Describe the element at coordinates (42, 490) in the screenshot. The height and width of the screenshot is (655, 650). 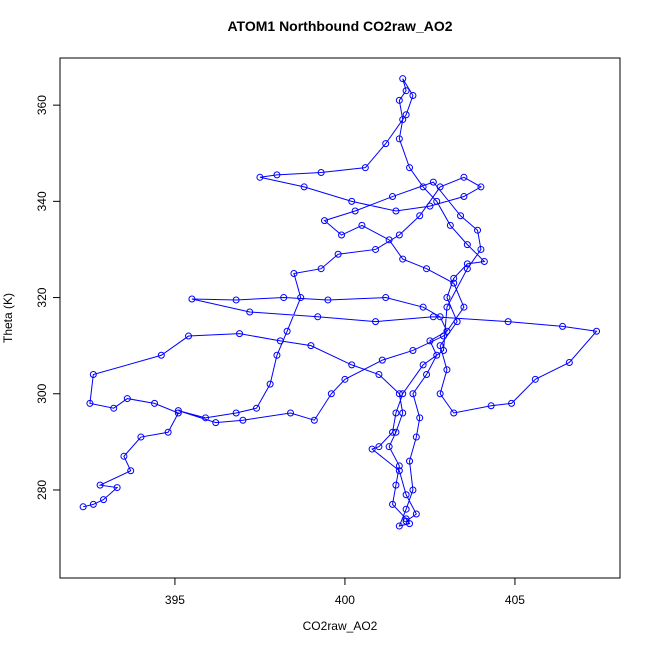
I see `y-tick-label: 280` at that location.